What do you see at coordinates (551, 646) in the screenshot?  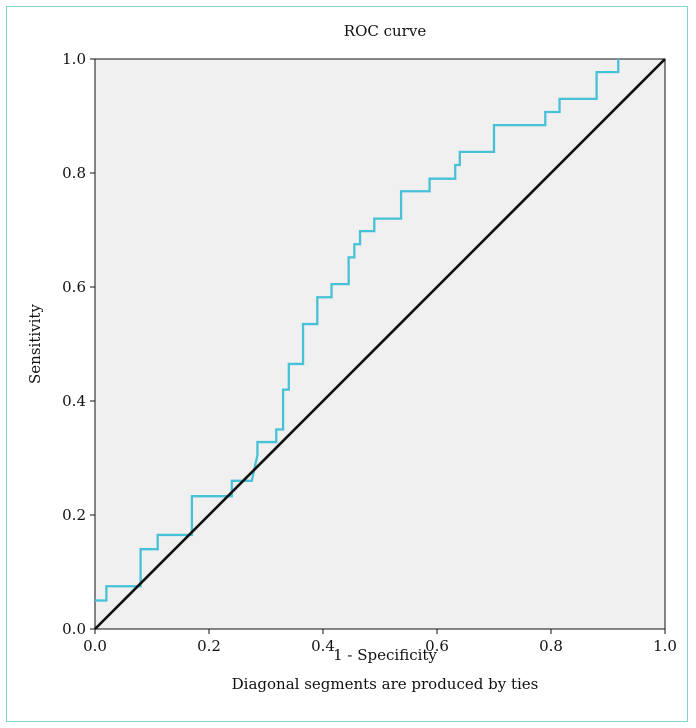 I see `x-tick-label: 0.8` at bounding box center [551, 646].